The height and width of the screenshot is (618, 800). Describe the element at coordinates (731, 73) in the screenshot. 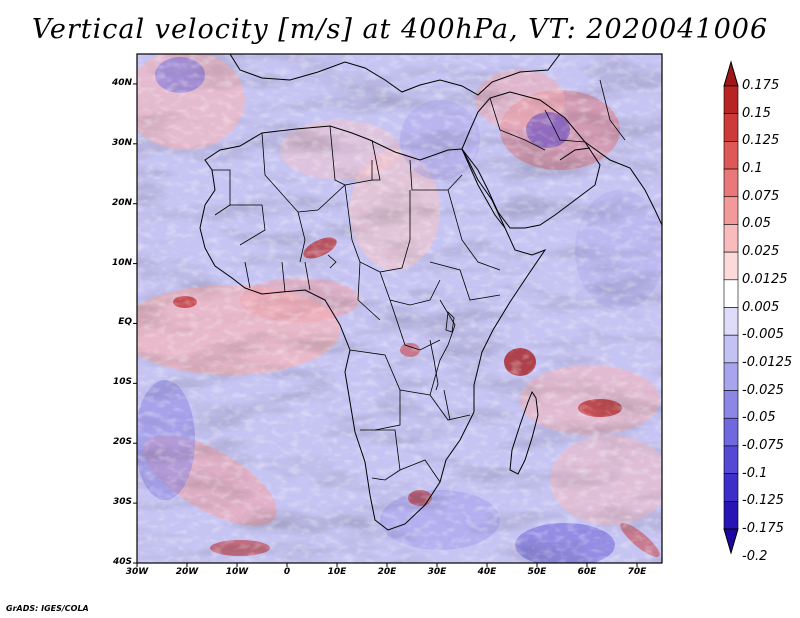

I see `colorbar-max-arrow` at that location.